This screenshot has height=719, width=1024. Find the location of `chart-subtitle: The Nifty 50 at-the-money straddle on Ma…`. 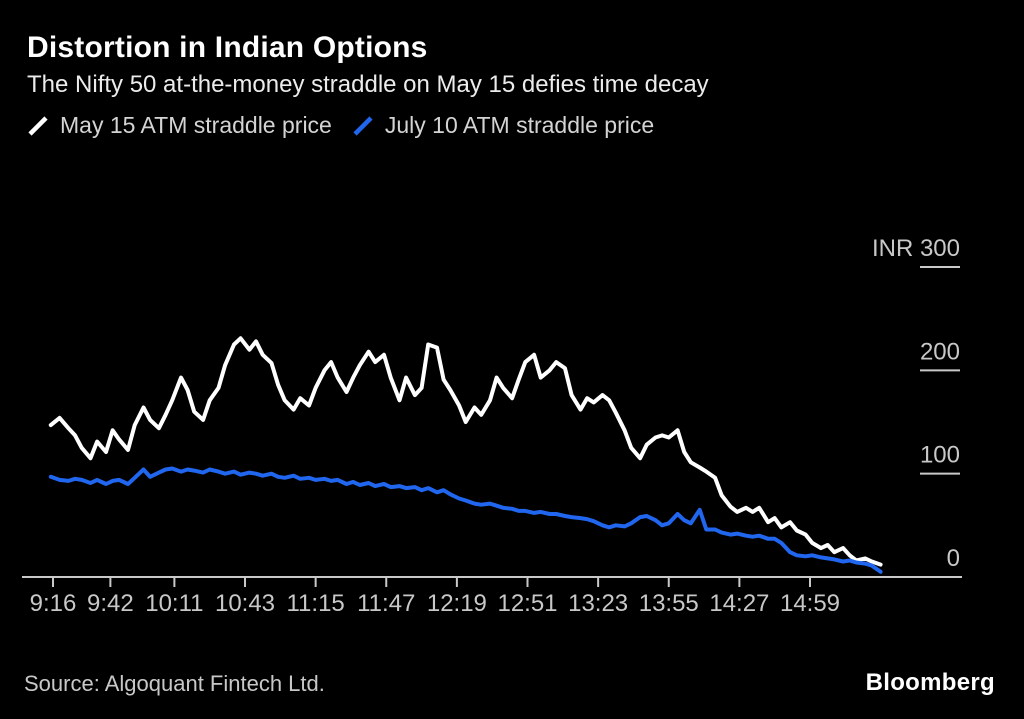

chart-subtitle: The Nifty 50 at-the-money straddle on Ma… is located at coordinates (368, 84).